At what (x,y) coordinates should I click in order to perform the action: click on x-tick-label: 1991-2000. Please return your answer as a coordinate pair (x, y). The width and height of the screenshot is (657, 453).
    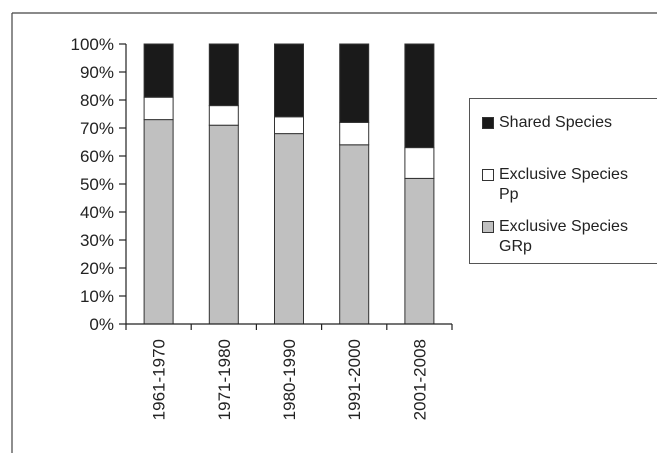
    Looking at the image, I should click on (354, 379).